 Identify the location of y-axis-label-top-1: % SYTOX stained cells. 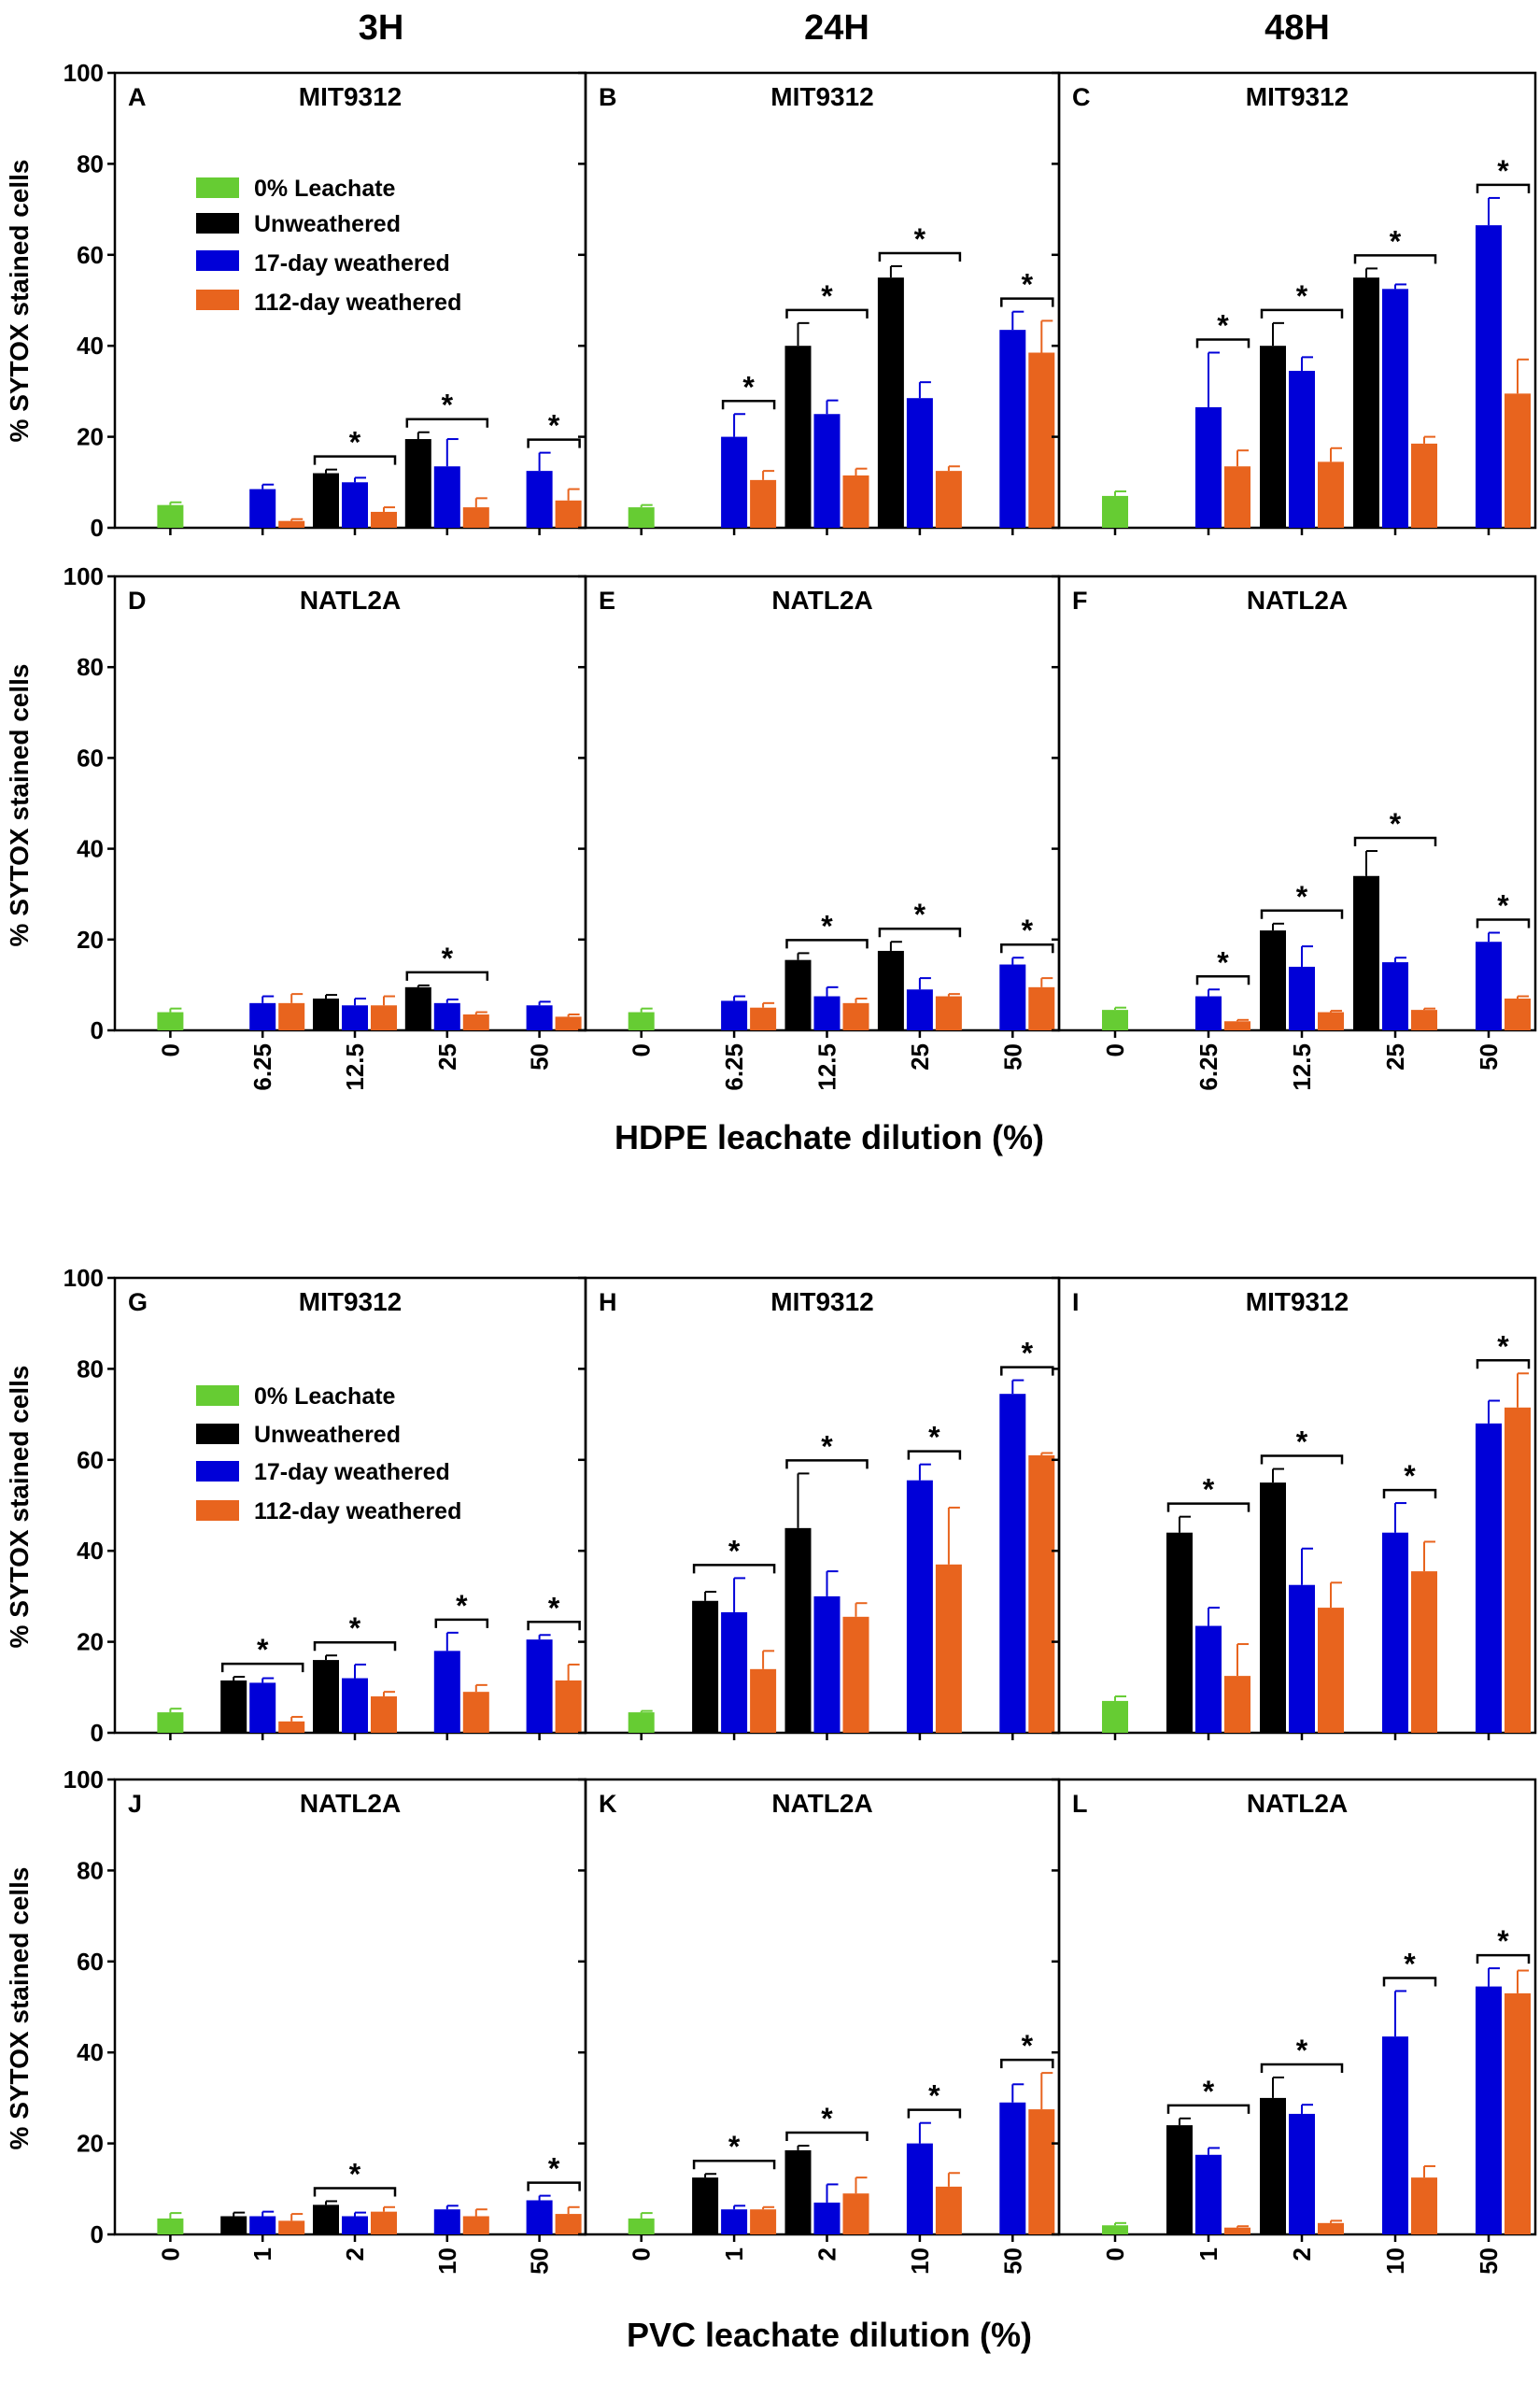
(19, 301).